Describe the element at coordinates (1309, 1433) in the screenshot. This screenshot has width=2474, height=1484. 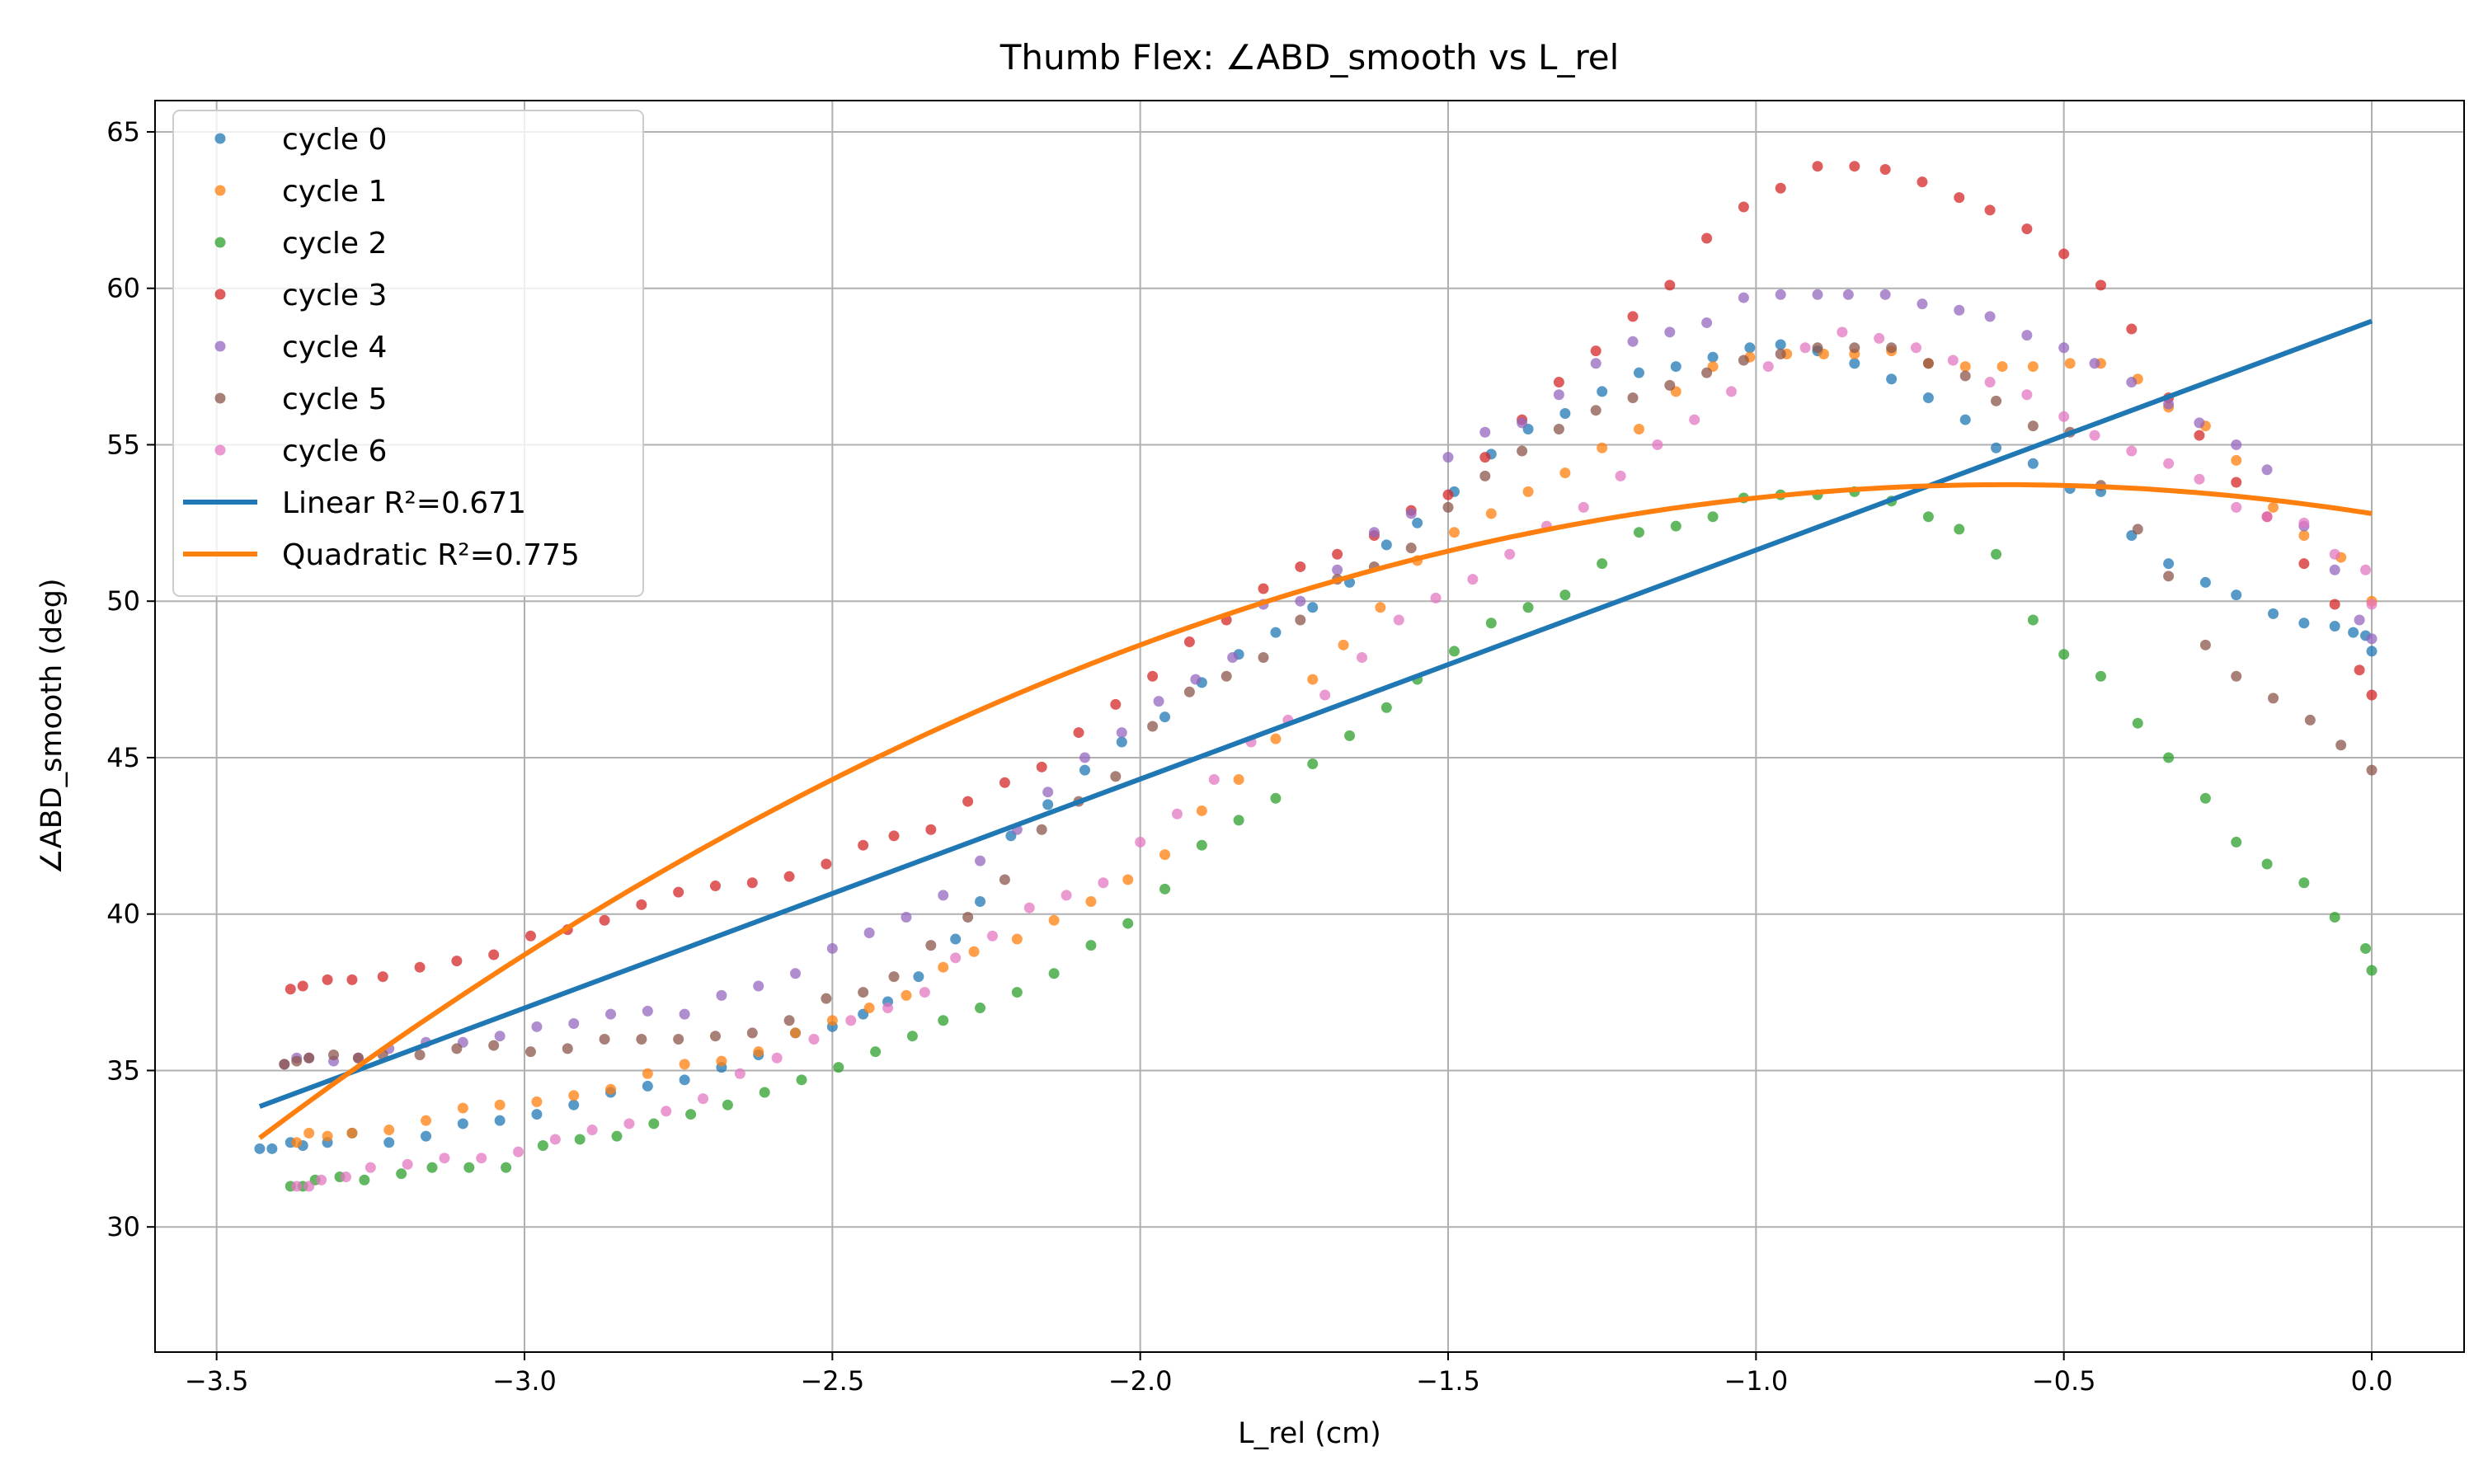
I see `x-axis-label: L_rel (cm)` at that location.